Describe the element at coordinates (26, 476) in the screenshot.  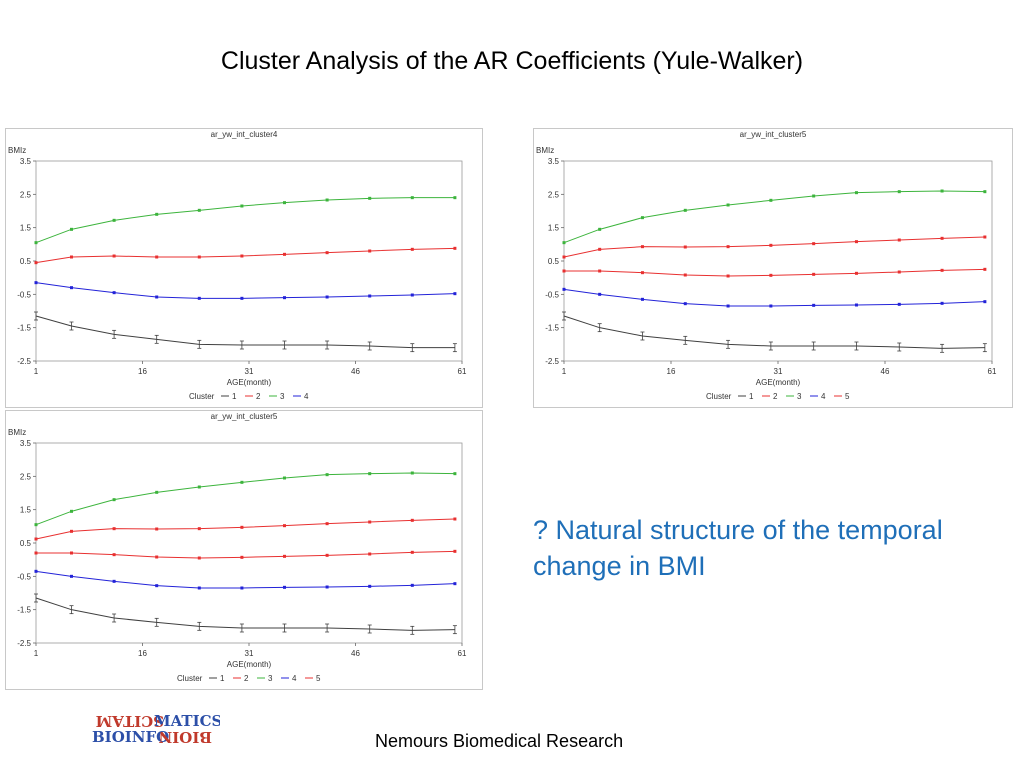
I see `y-tick-label: 2.5` at that location.